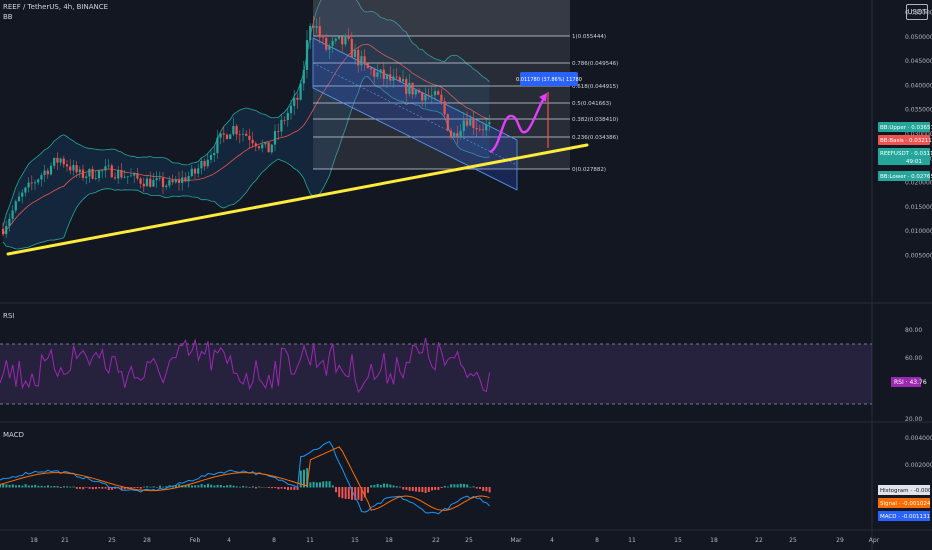  I want to click on rsi-title: RSI, so click(8, 316).